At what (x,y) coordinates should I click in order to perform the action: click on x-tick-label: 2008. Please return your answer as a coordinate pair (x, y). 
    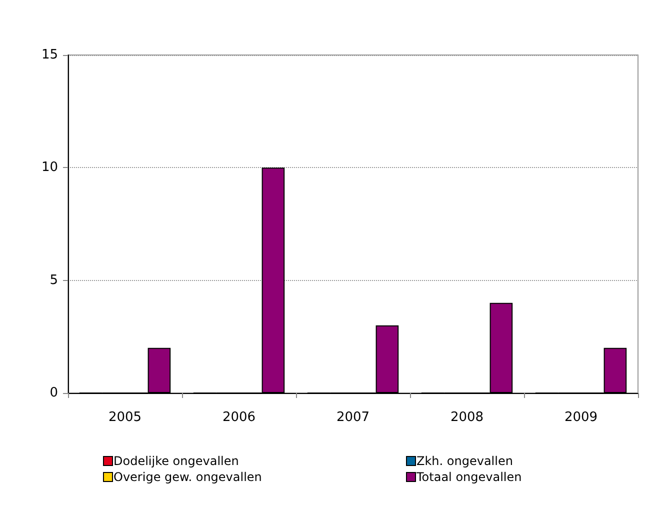
    Looking at the image, I should click on (467, 417).